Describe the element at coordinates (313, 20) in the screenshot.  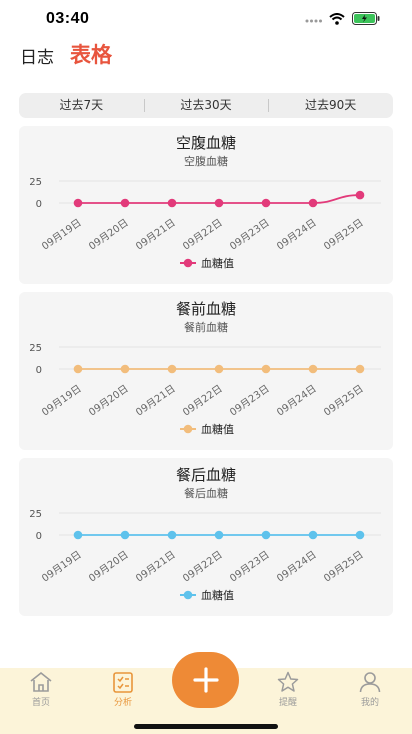
I see `signal-icon` at that location.